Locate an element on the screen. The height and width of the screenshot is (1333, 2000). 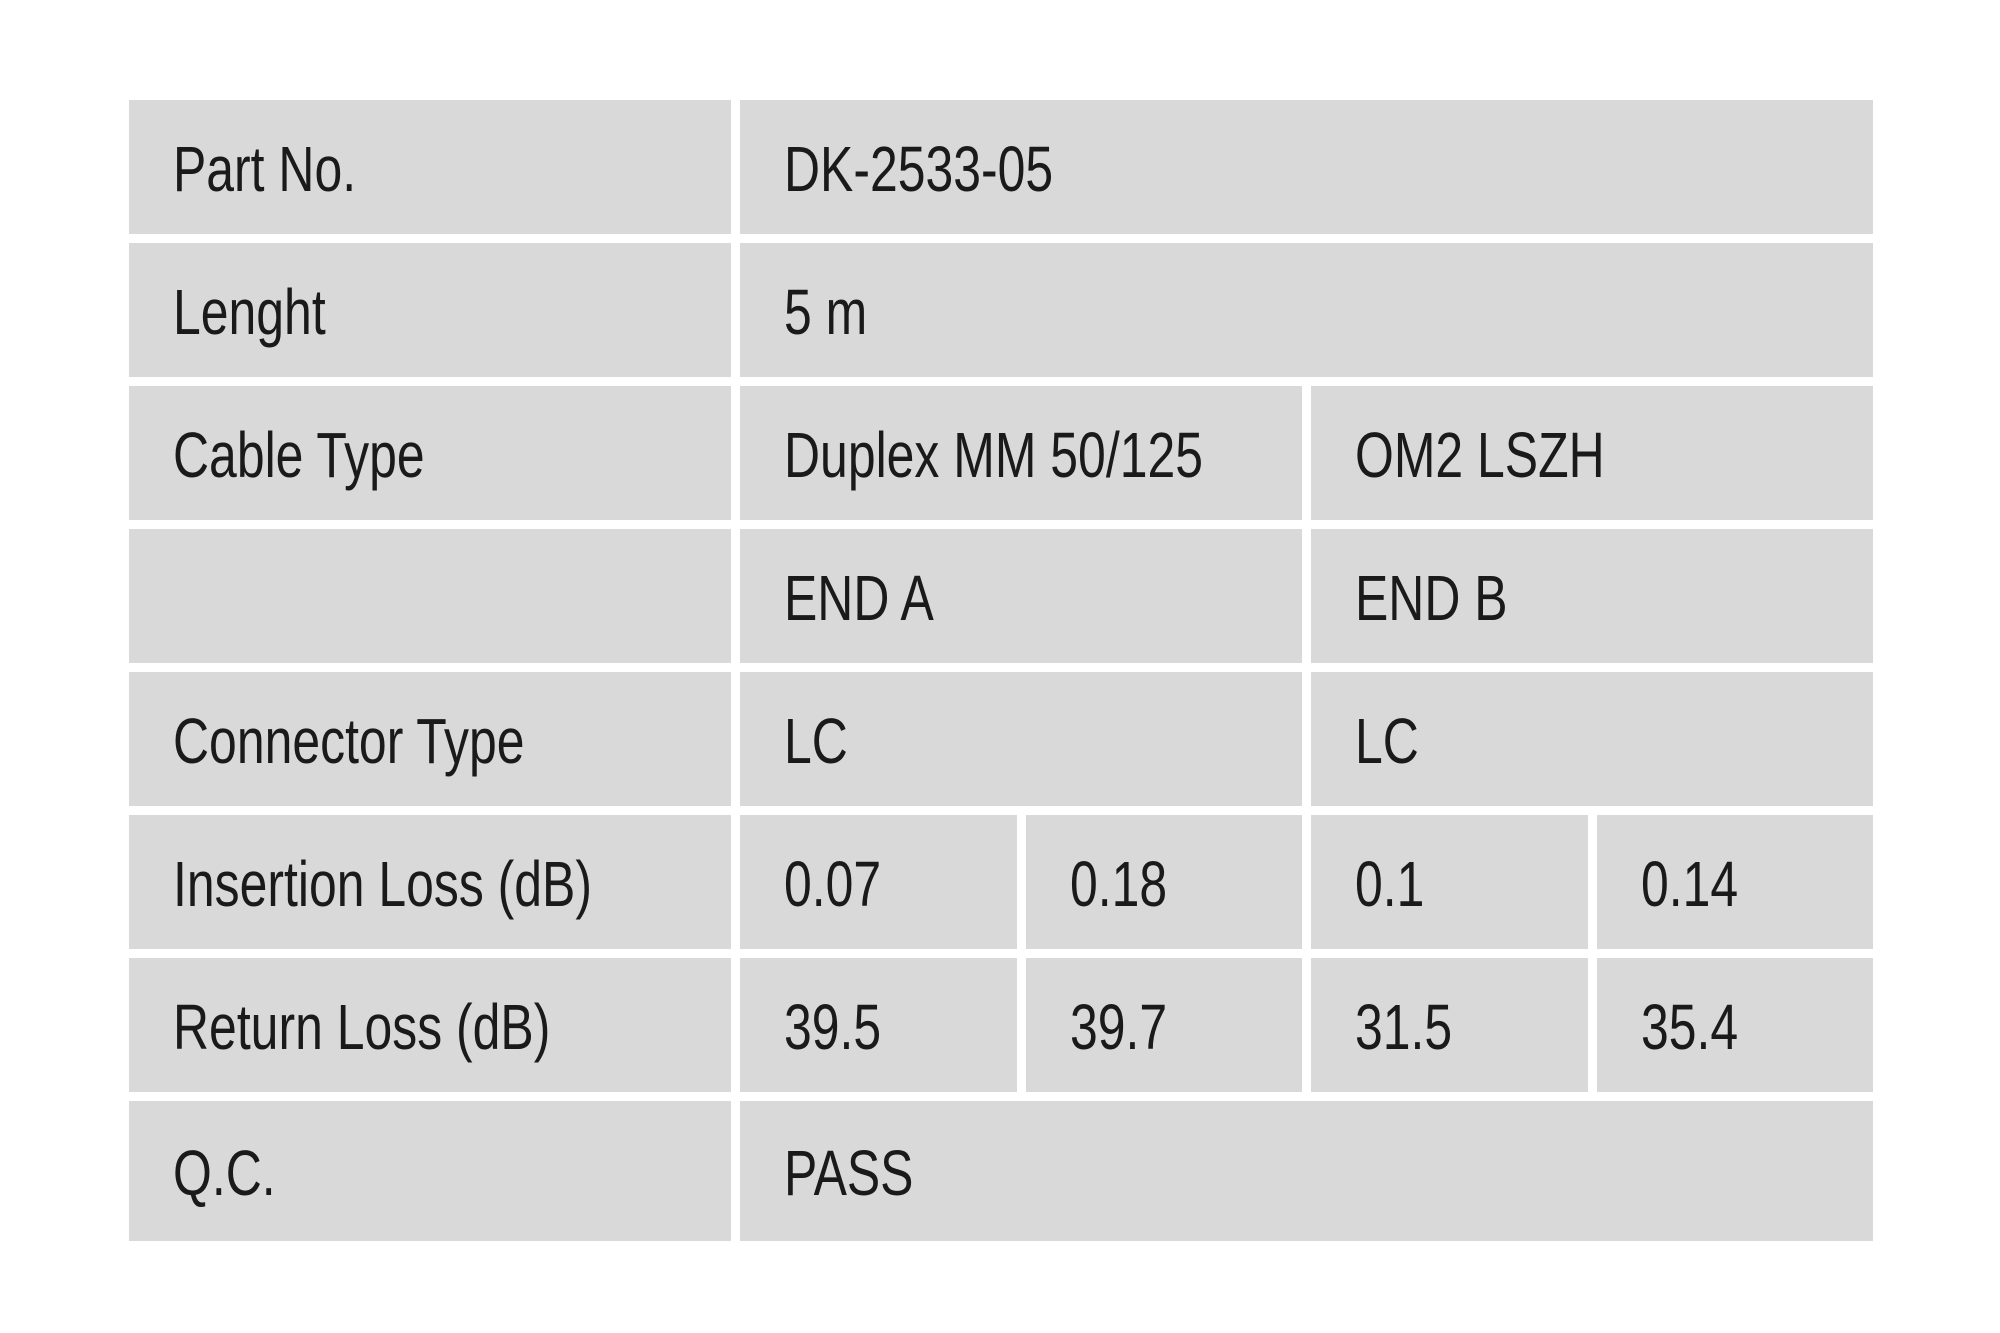
cable-type-value-cell-1: Duplex MM 50/125 is located at coordinates (1021, 453).